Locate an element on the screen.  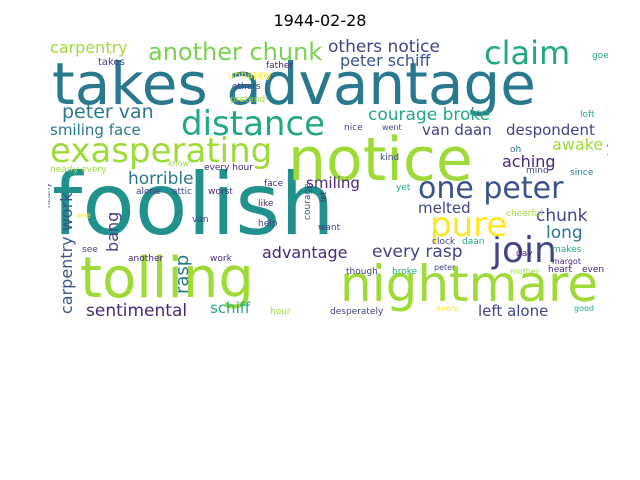
cloud-word: nightmare is located at coordinates (469, 284).